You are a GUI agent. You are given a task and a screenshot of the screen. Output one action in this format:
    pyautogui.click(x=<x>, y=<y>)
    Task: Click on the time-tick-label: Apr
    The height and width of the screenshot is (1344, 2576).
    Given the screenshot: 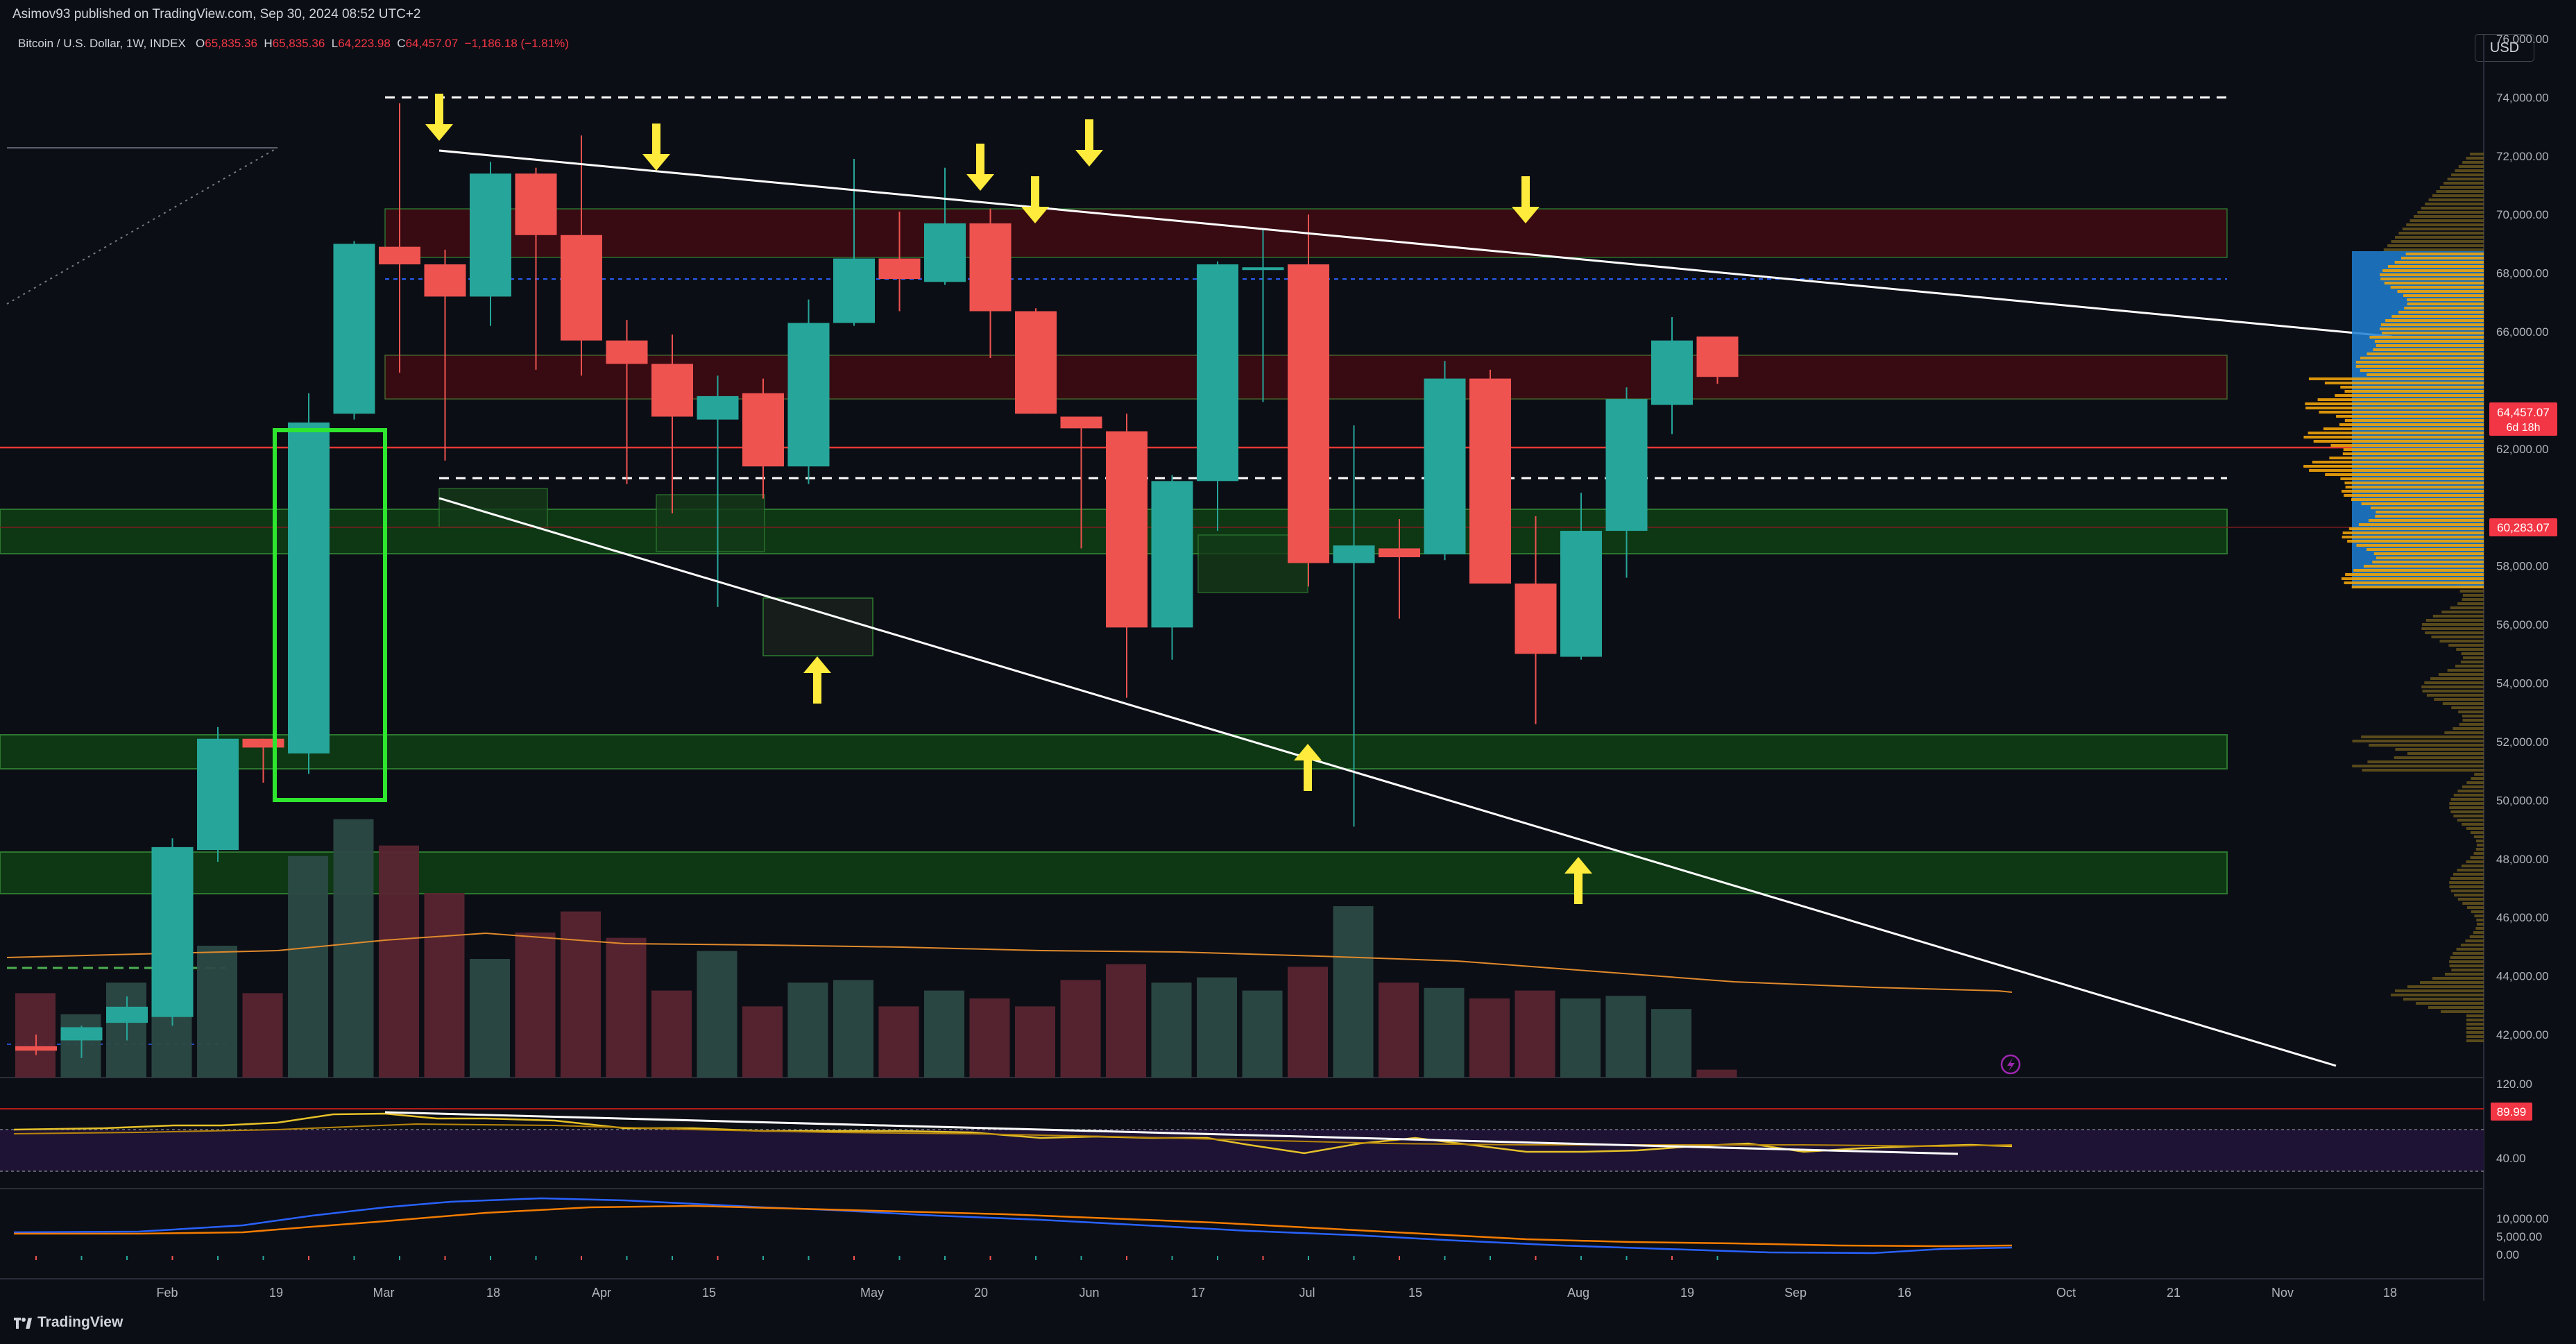 What is the action you would take?
    pyautogui.click(x=601, y=1293)
    